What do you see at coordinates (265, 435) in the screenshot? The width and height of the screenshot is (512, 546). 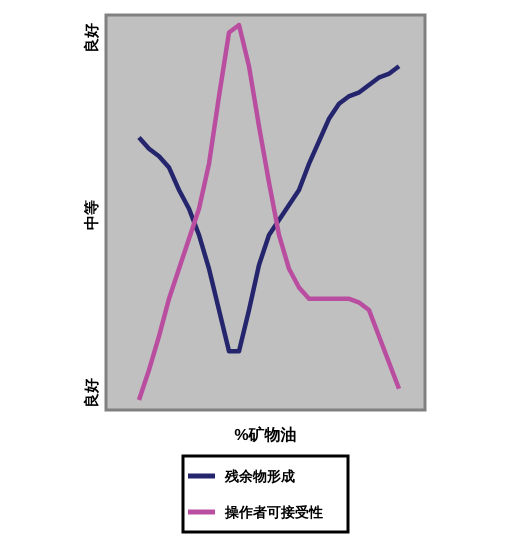 I see `x-axis-title: %矿物油` at bounding box center [265, 435].